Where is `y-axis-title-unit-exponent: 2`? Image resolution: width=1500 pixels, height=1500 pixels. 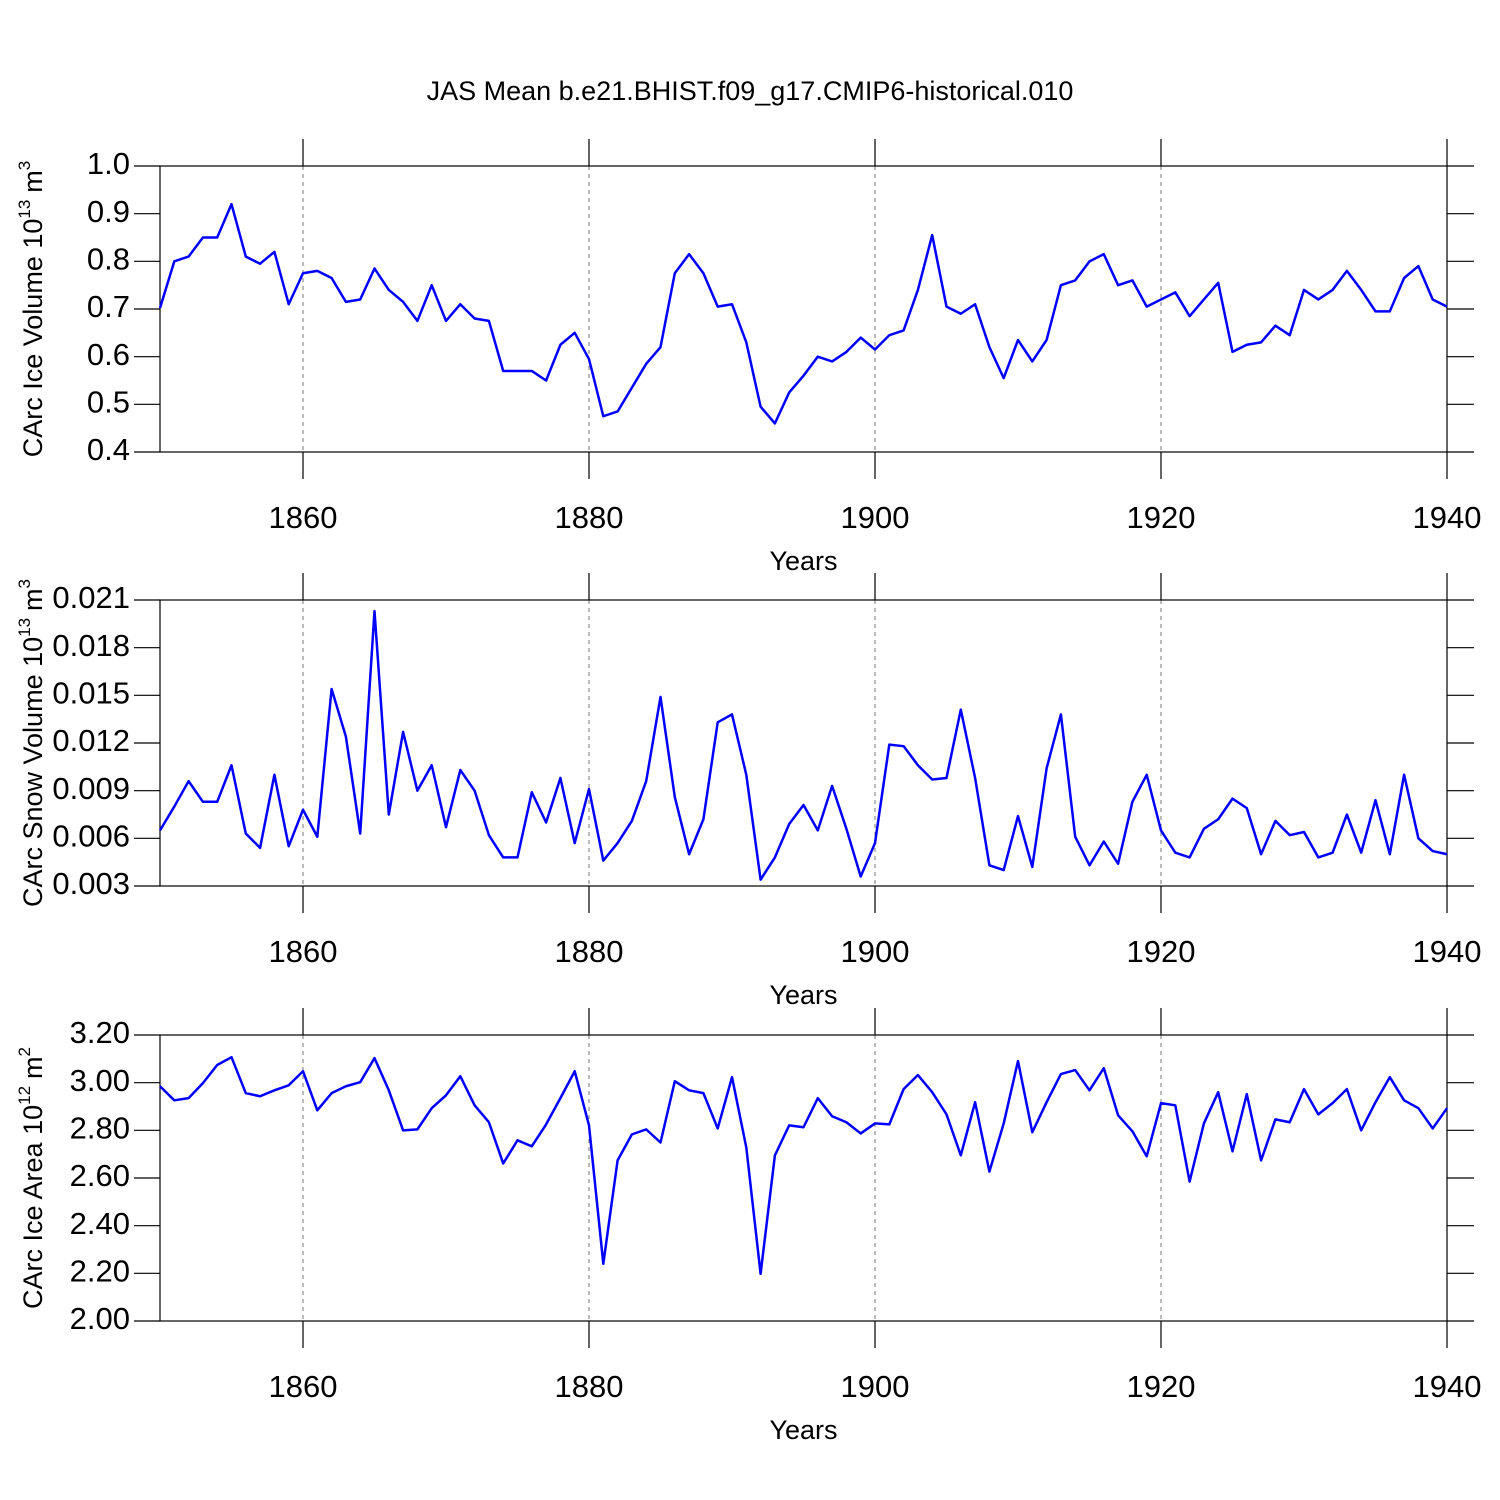
y-axis-title-unit-exponent: 2 is located at coordinates (24, 1051).